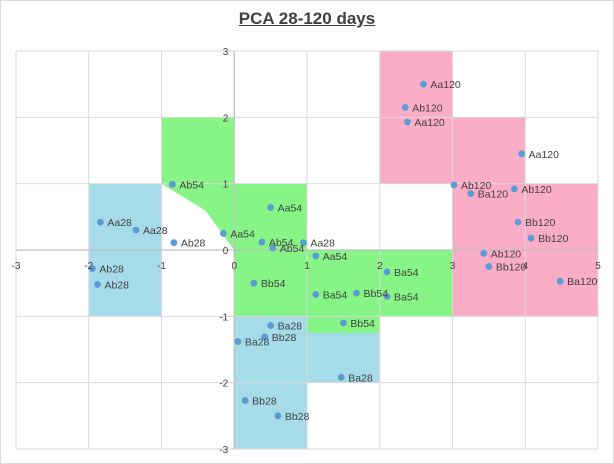 This screenshot has height=464, width=614. What do you see at coordinates (453, 266) in the screenshot?
I see `x-tick-label: 3` at bounding box center [453, 266].